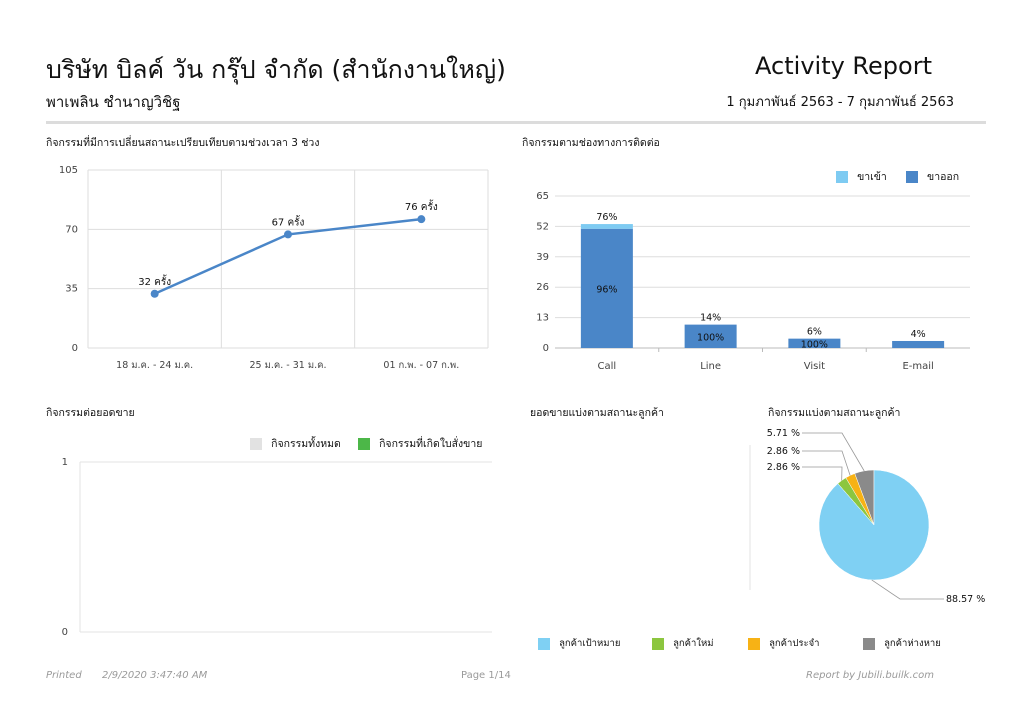 The image size is (1030, 728). I want to click on bar-top-label: 4%, so click(918, 334).